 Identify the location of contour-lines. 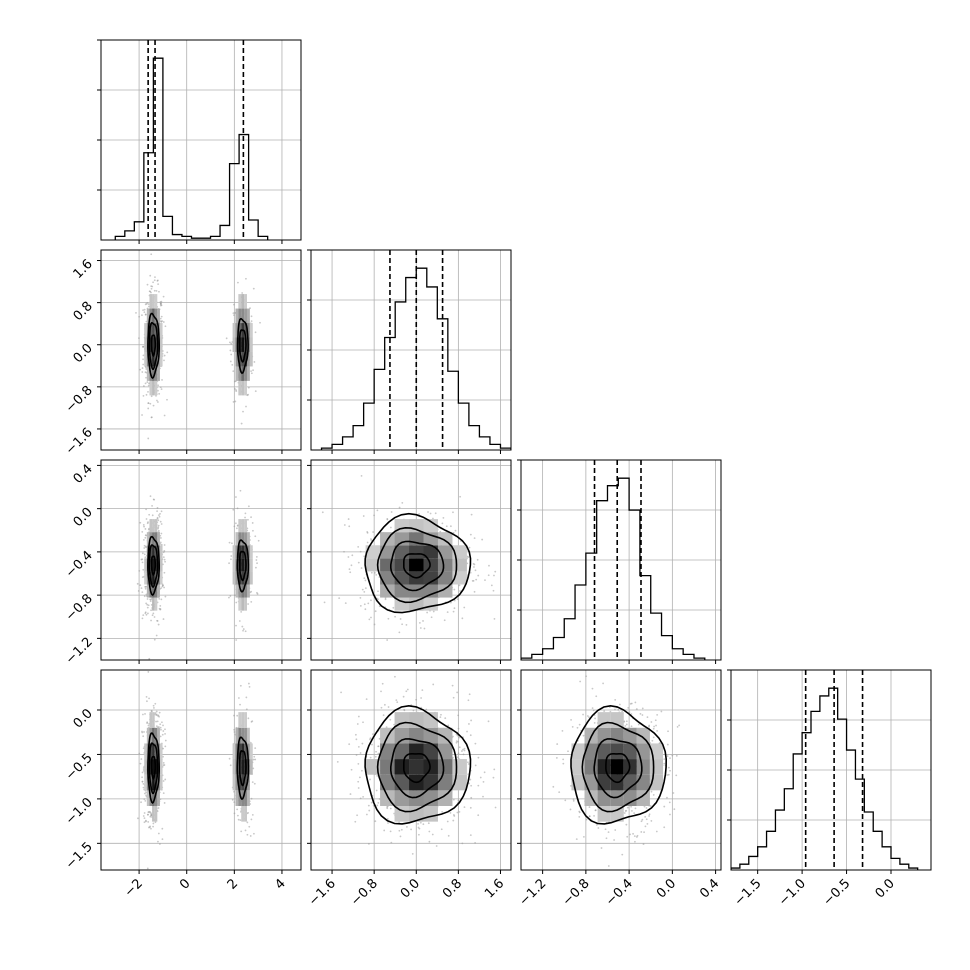
(418, 563).